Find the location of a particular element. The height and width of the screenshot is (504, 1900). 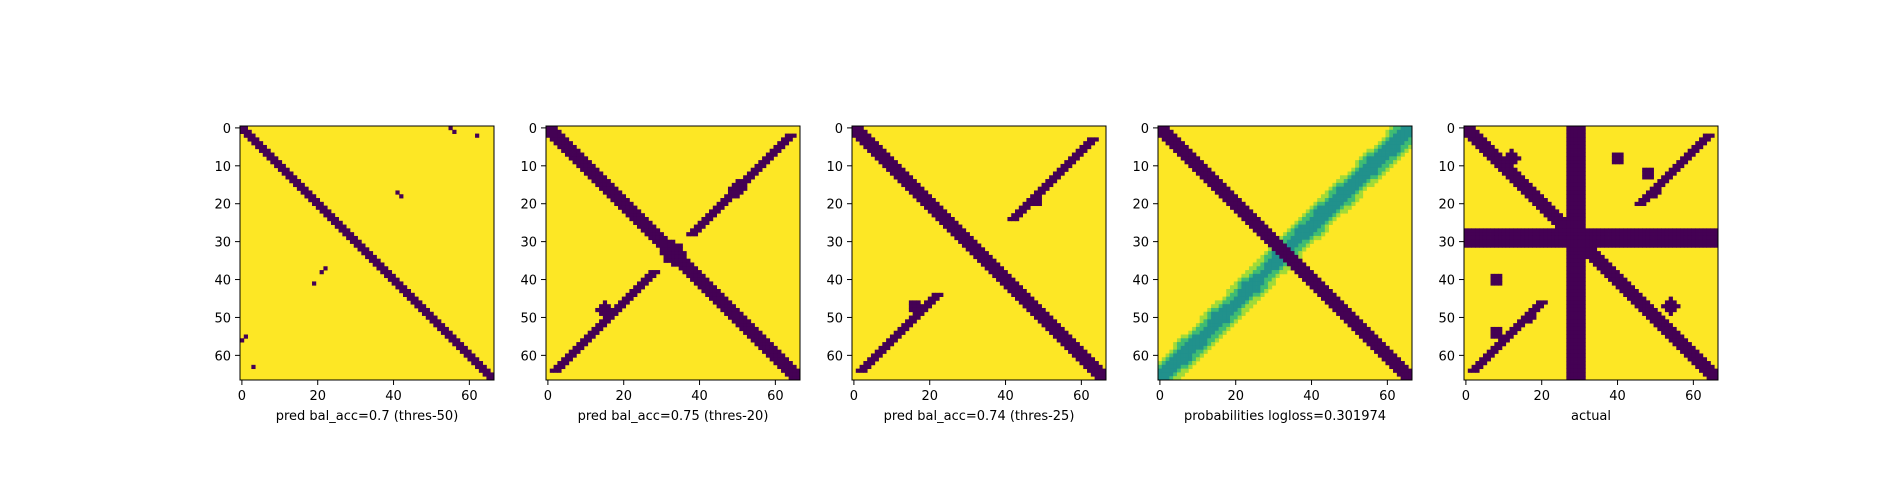

y-tick-label: 20 is located at coordinates (222, 205).